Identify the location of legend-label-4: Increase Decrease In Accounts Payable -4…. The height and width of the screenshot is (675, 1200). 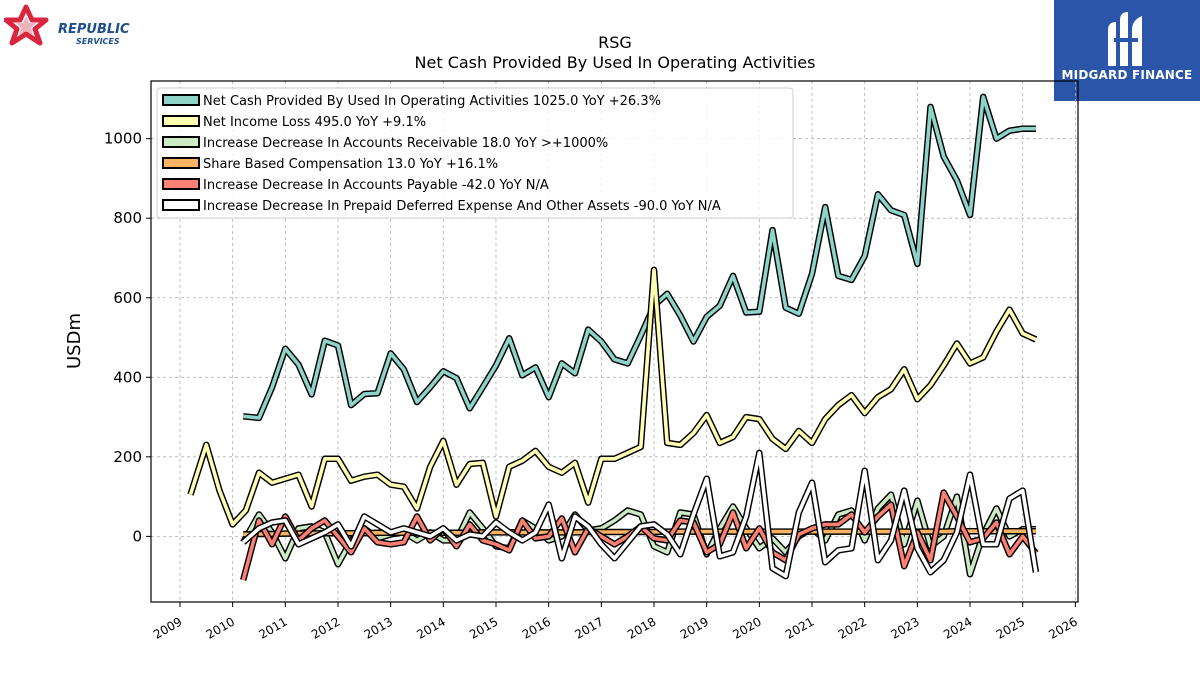
(376, 185).